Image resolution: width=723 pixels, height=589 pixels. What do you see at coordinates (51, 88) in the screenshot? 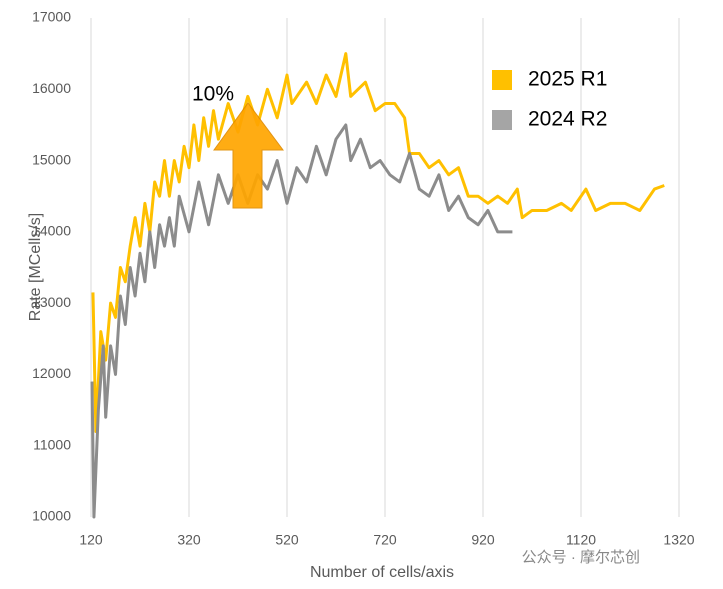
I see `y-tick-label: 16000` at bounding box center [51, 88].